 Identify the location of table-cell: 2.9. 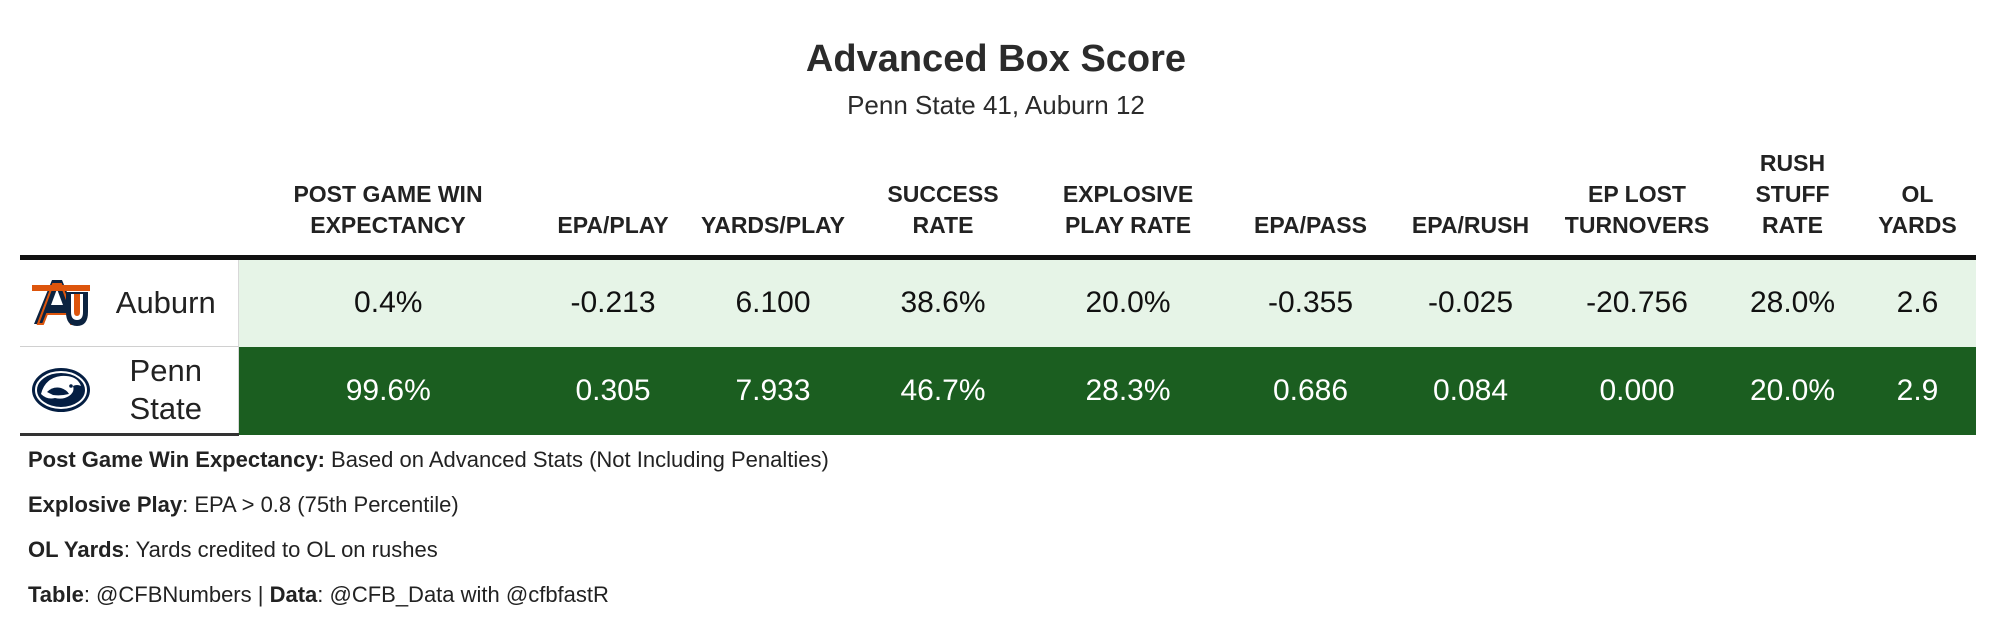
(1917, 390).